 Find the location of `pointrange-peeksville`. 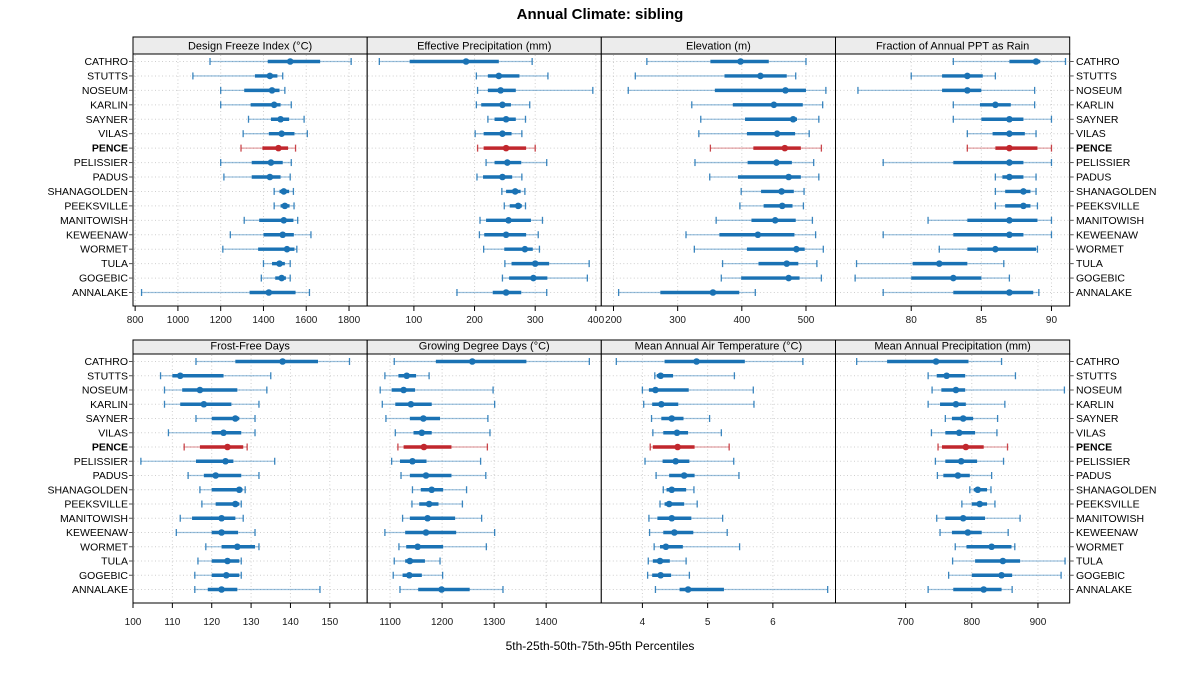

pointrange-peeksville is located at coordinates (772, 206).